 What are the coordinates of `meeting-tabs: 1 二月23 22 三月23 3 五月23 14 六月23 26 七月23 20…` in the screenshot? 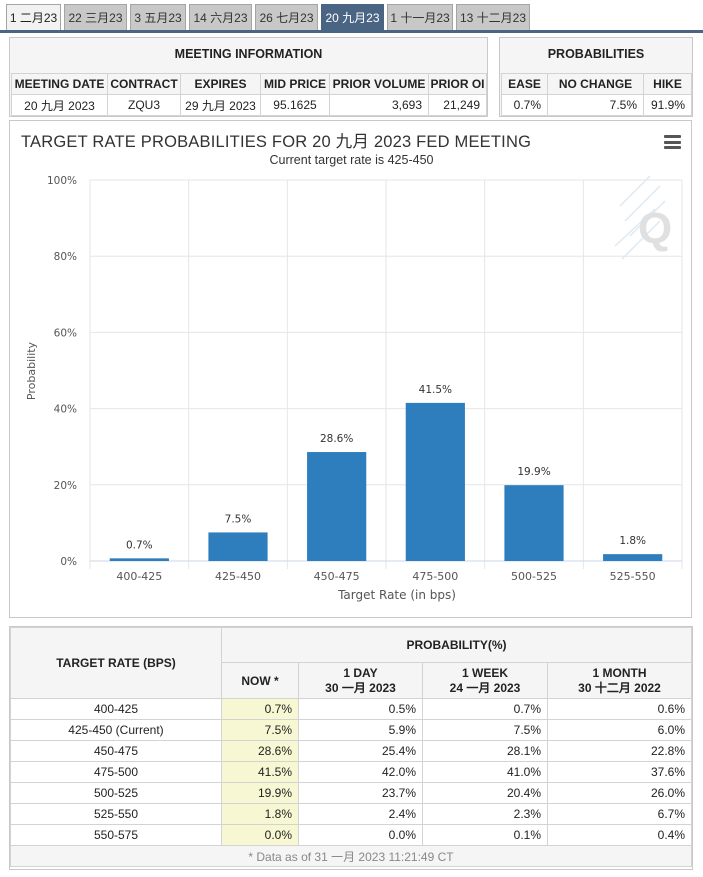 It's located at (351, 16).